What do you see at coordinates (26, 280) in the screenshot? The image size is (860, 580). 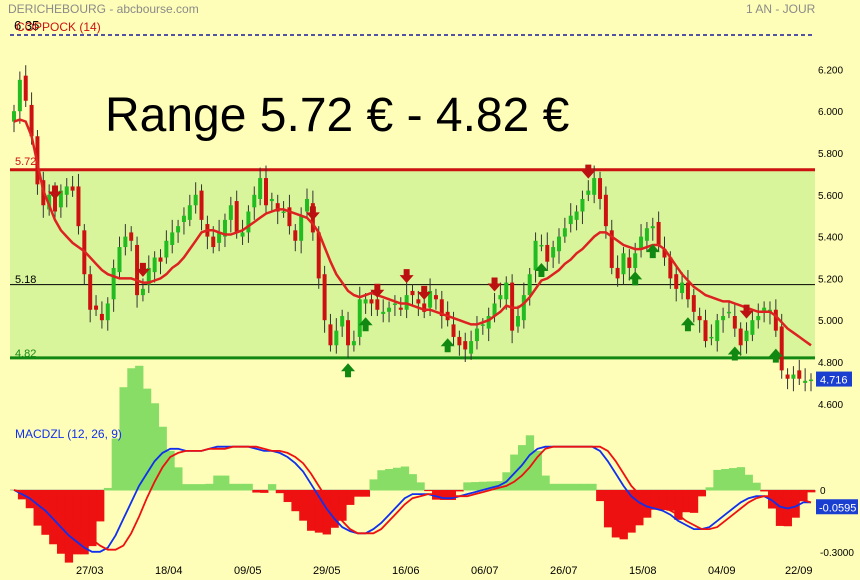 I see `pivot-label: 5.18` at bounding box center [26, 280].